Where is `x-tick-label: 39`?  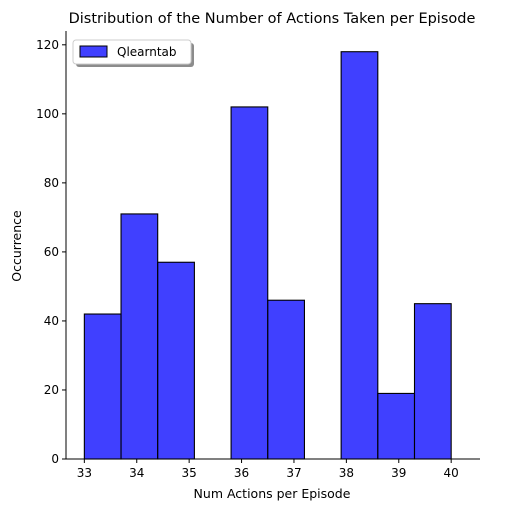
x-tick-label: 39 is located at coordinates (398, 473).